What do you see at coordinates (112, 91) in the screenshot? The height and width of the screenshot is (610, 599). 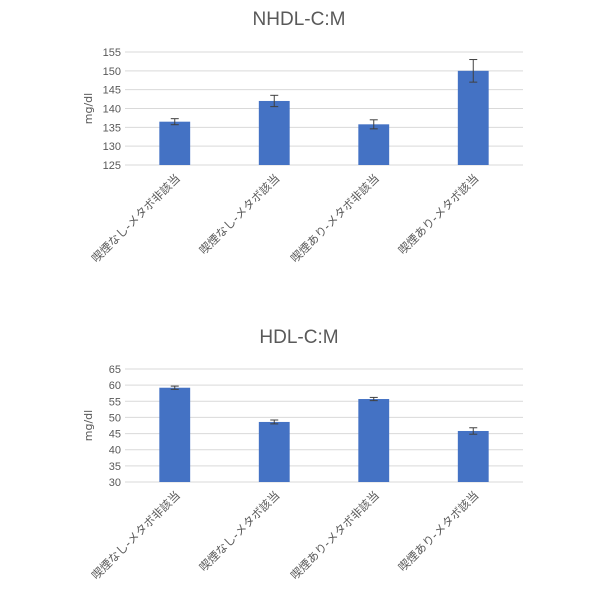 I see `y-tick-label: 145` at bounding box center [112, 91].